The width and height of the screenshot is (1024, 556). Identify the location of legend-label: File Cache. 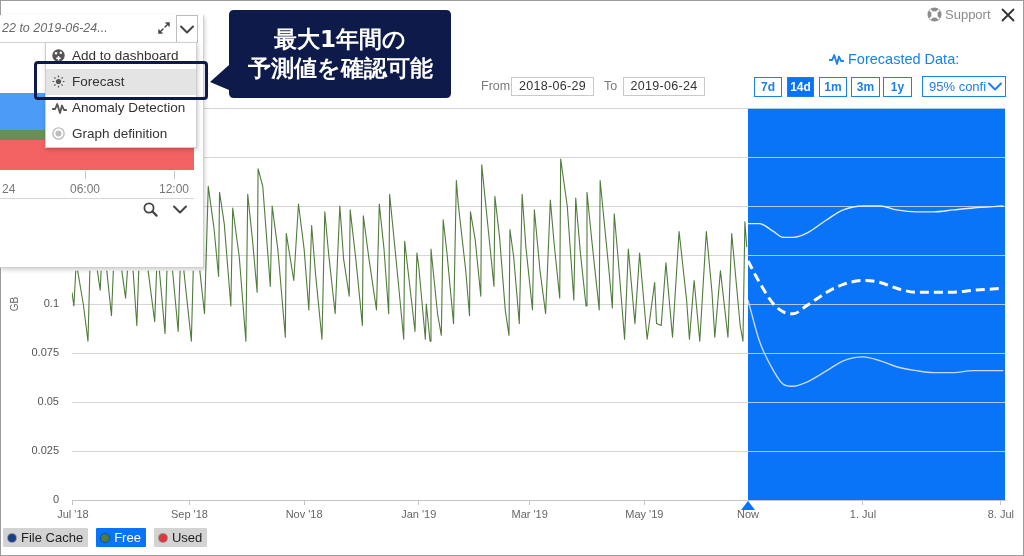
(52, 538).